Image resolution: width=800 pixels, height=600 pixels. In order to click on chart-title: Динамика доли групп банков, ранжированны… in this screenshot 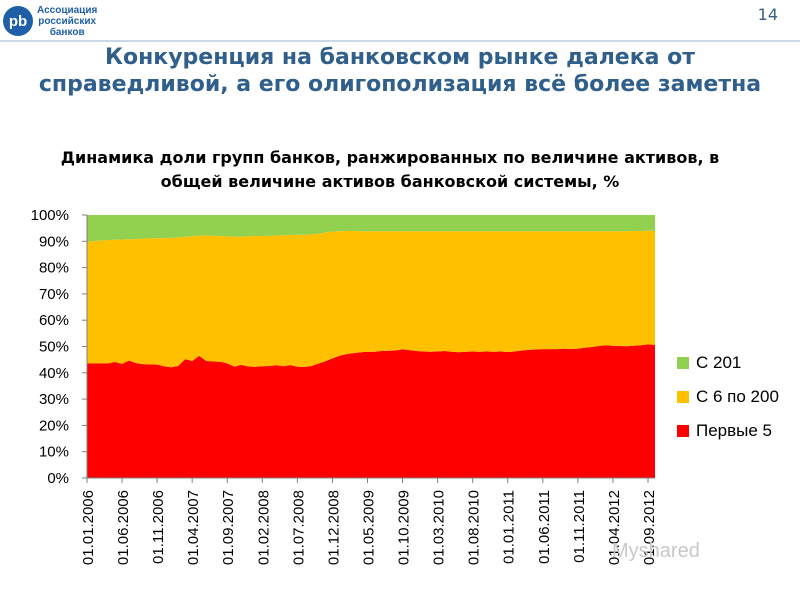, I will do `click(390, 169)`.